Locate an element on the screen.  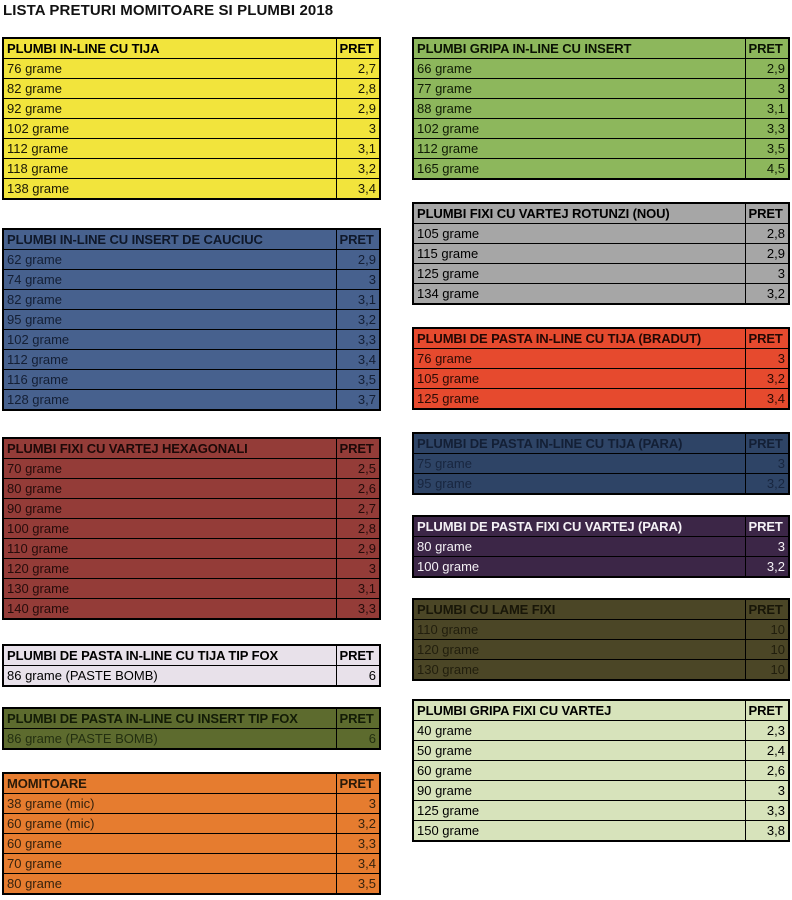
item-cell: 165 grame is located at coordinates (579, 169).